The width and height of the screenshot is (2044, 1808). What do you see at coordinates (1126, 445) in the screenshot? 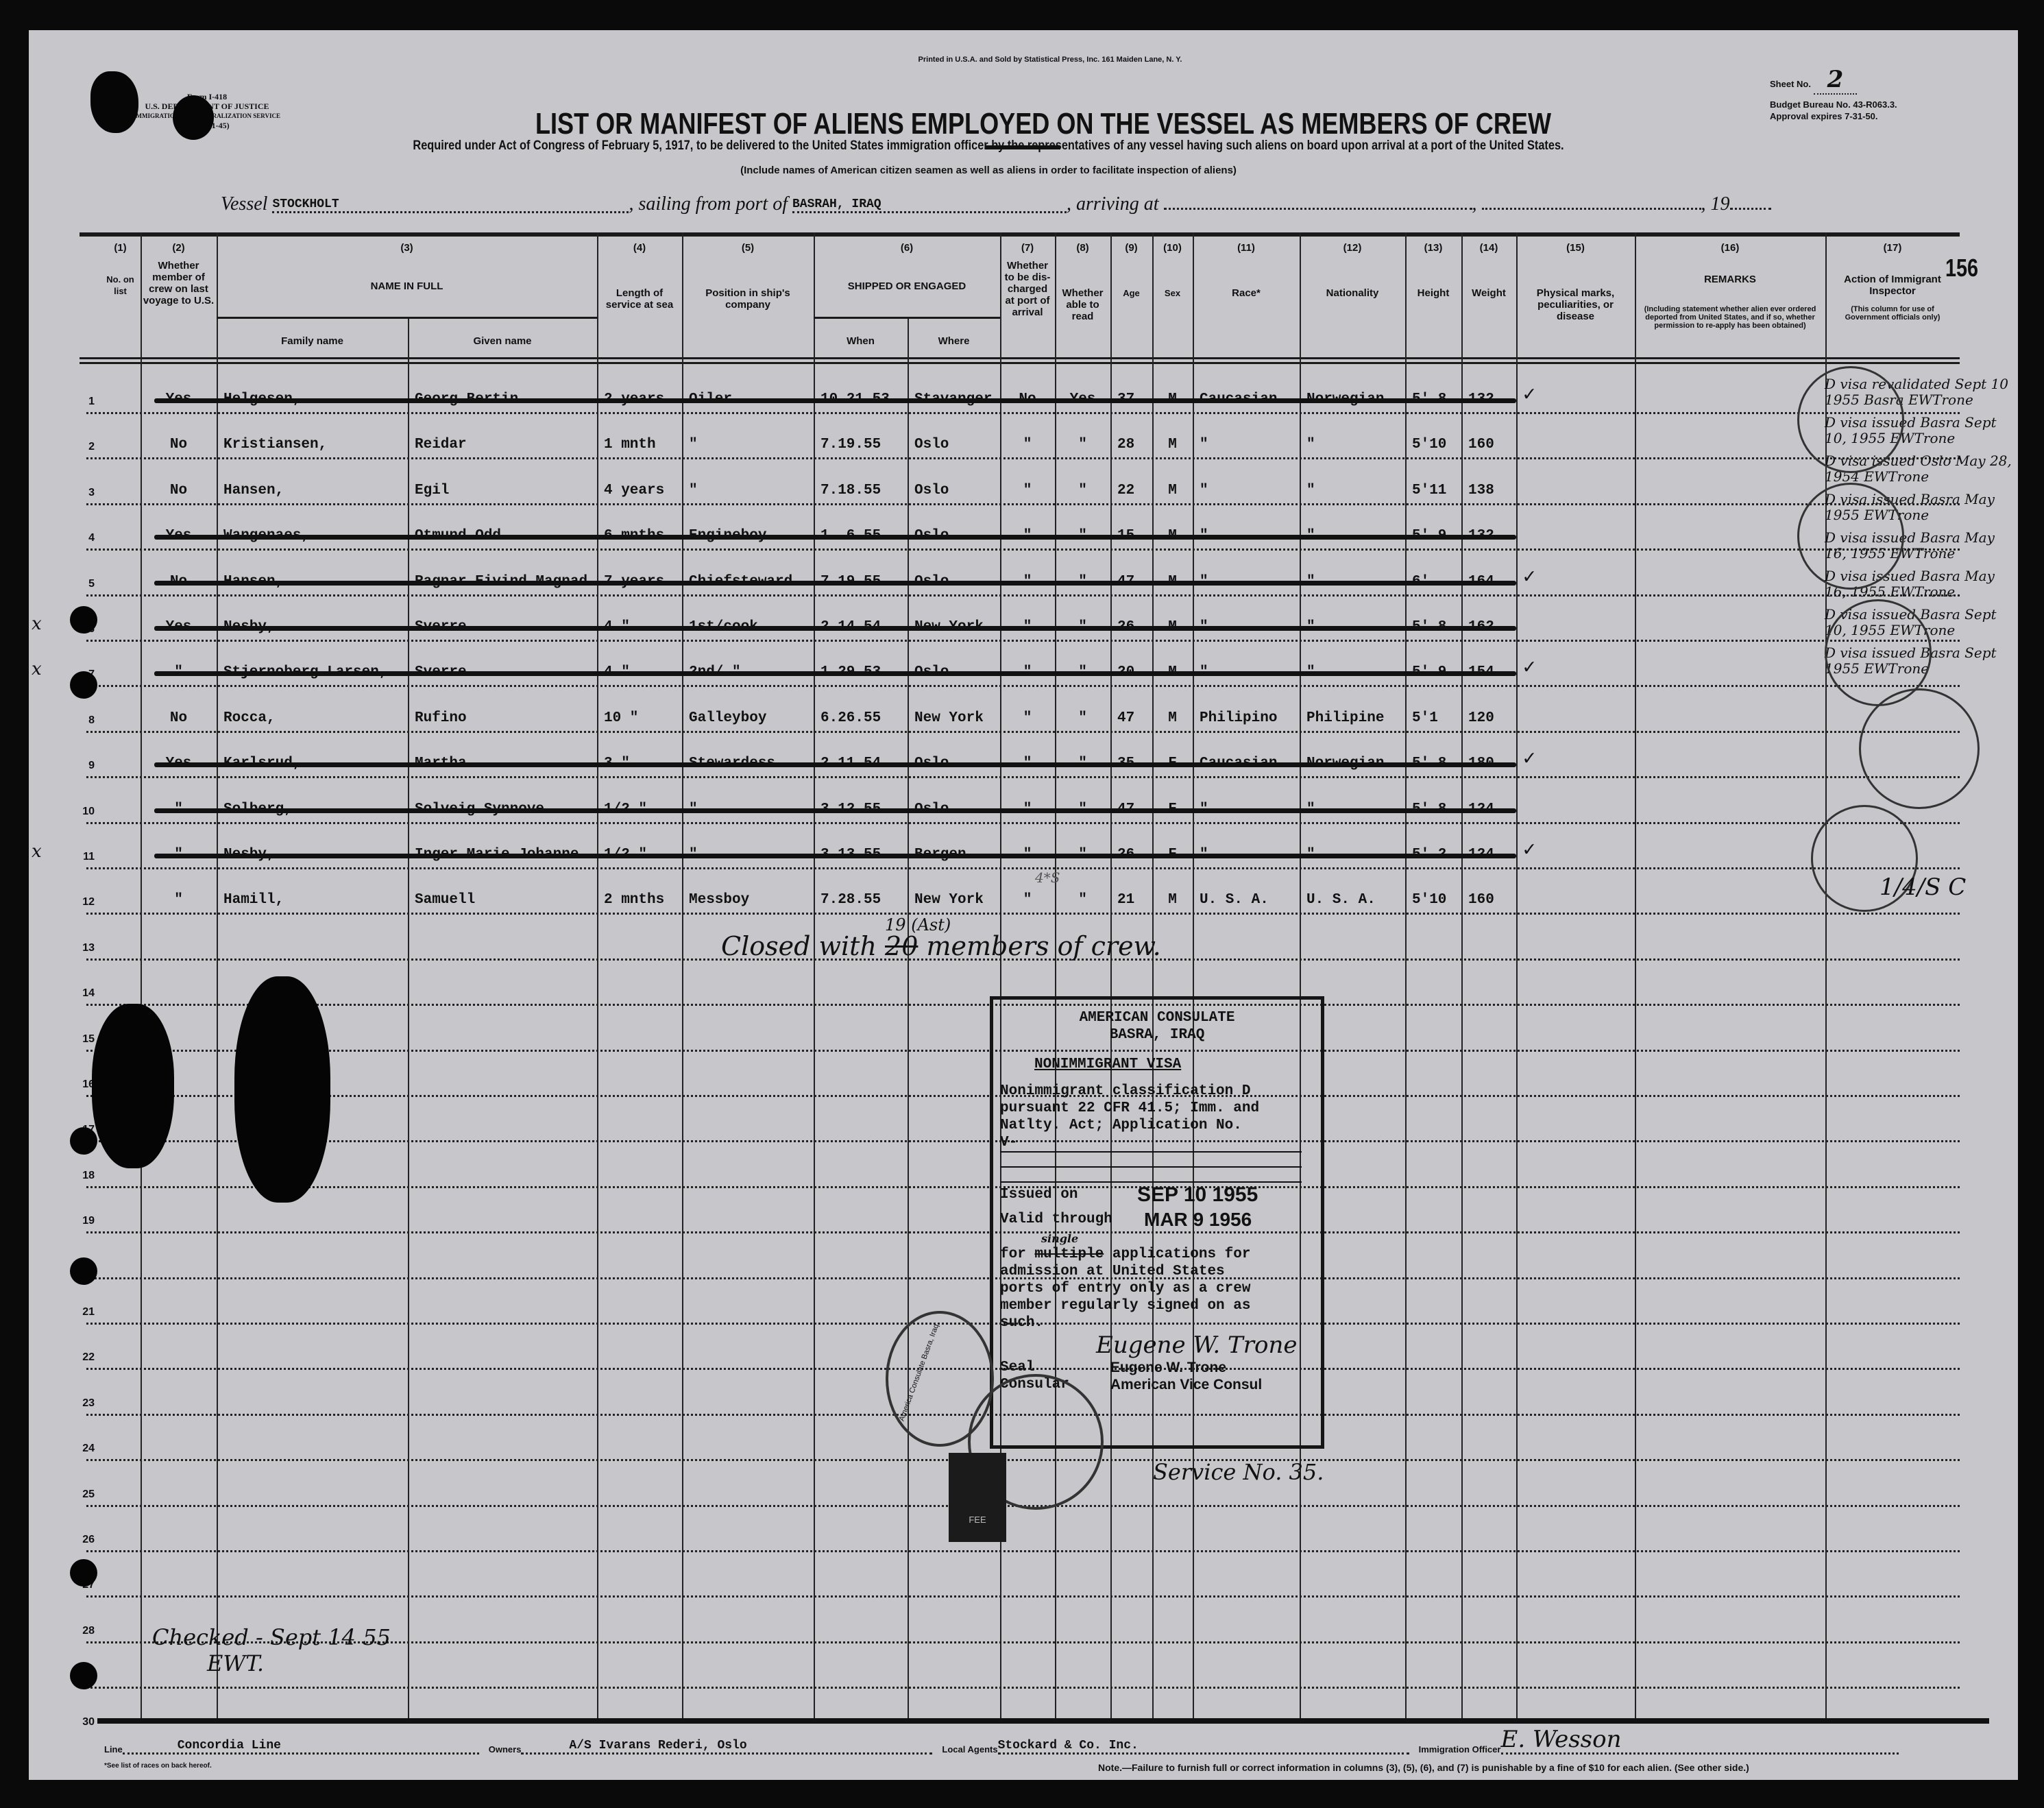
I see `cell-age: 28` at bounding box center [1126, 445].